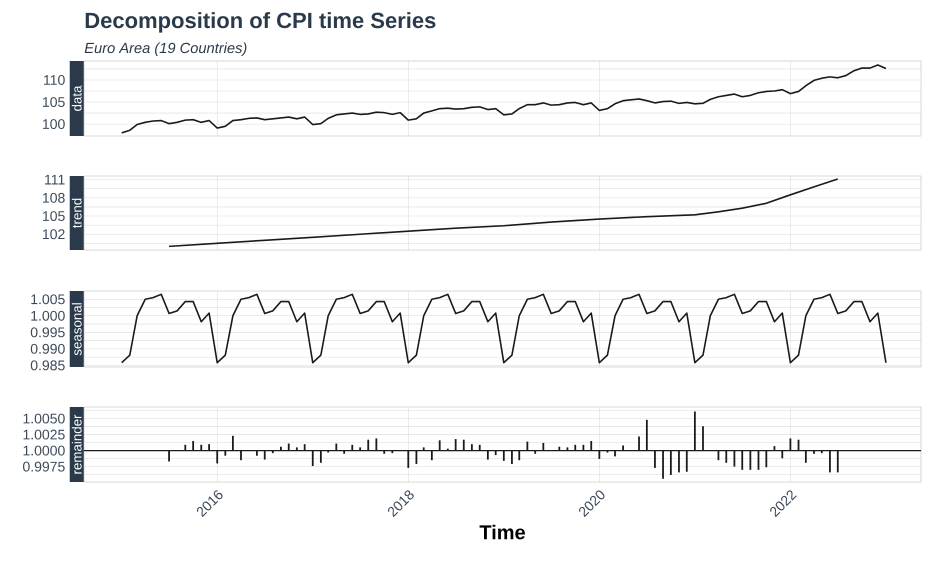  What do you see at coordinates (47, 365) in the screenshot?
I see `y-tick-label: 0.985` at bounding box center [47, 365].